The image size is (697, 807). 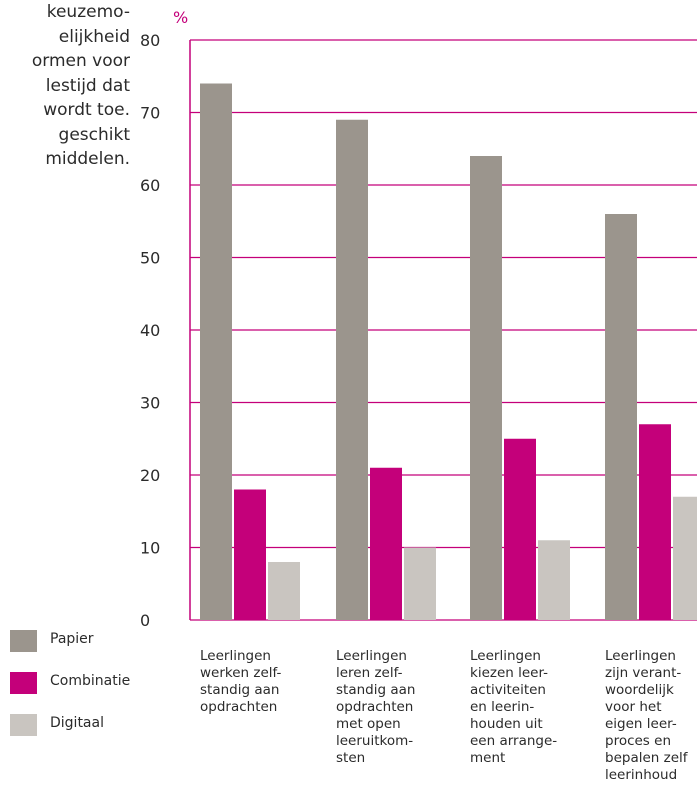 What do you see at coordinates (77, 723) in the screenshot?
I see `legend-label-digitaal: Digitaal` at bounding box center [77, 723].